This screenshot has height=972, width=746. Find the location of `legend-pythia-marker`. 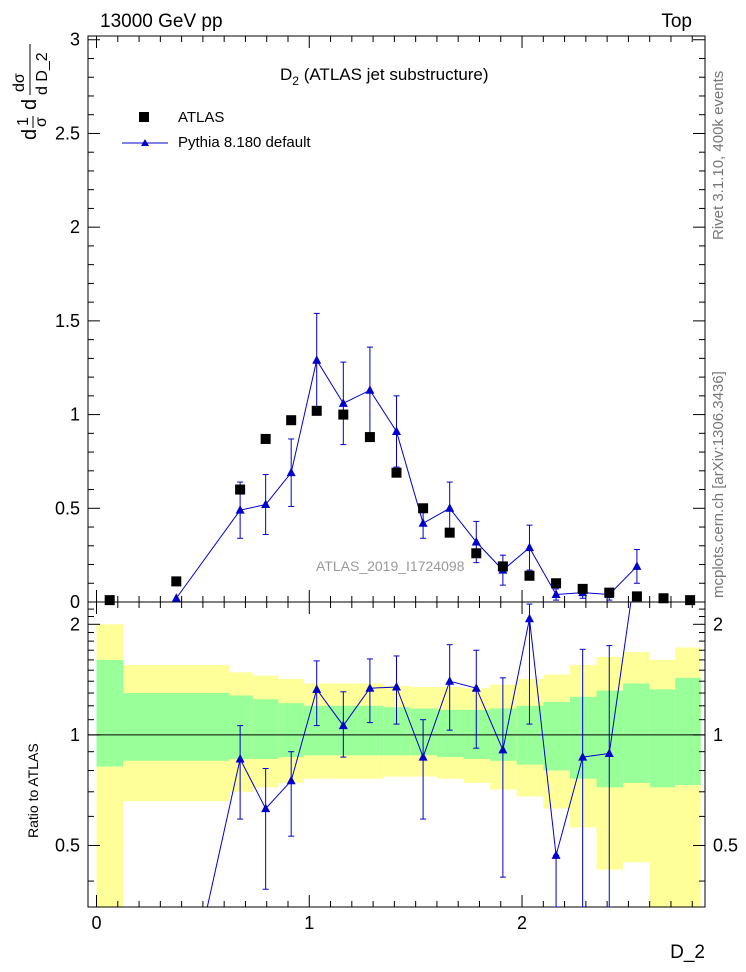

legend-pythia-marker is located at coordinates (145, 142).